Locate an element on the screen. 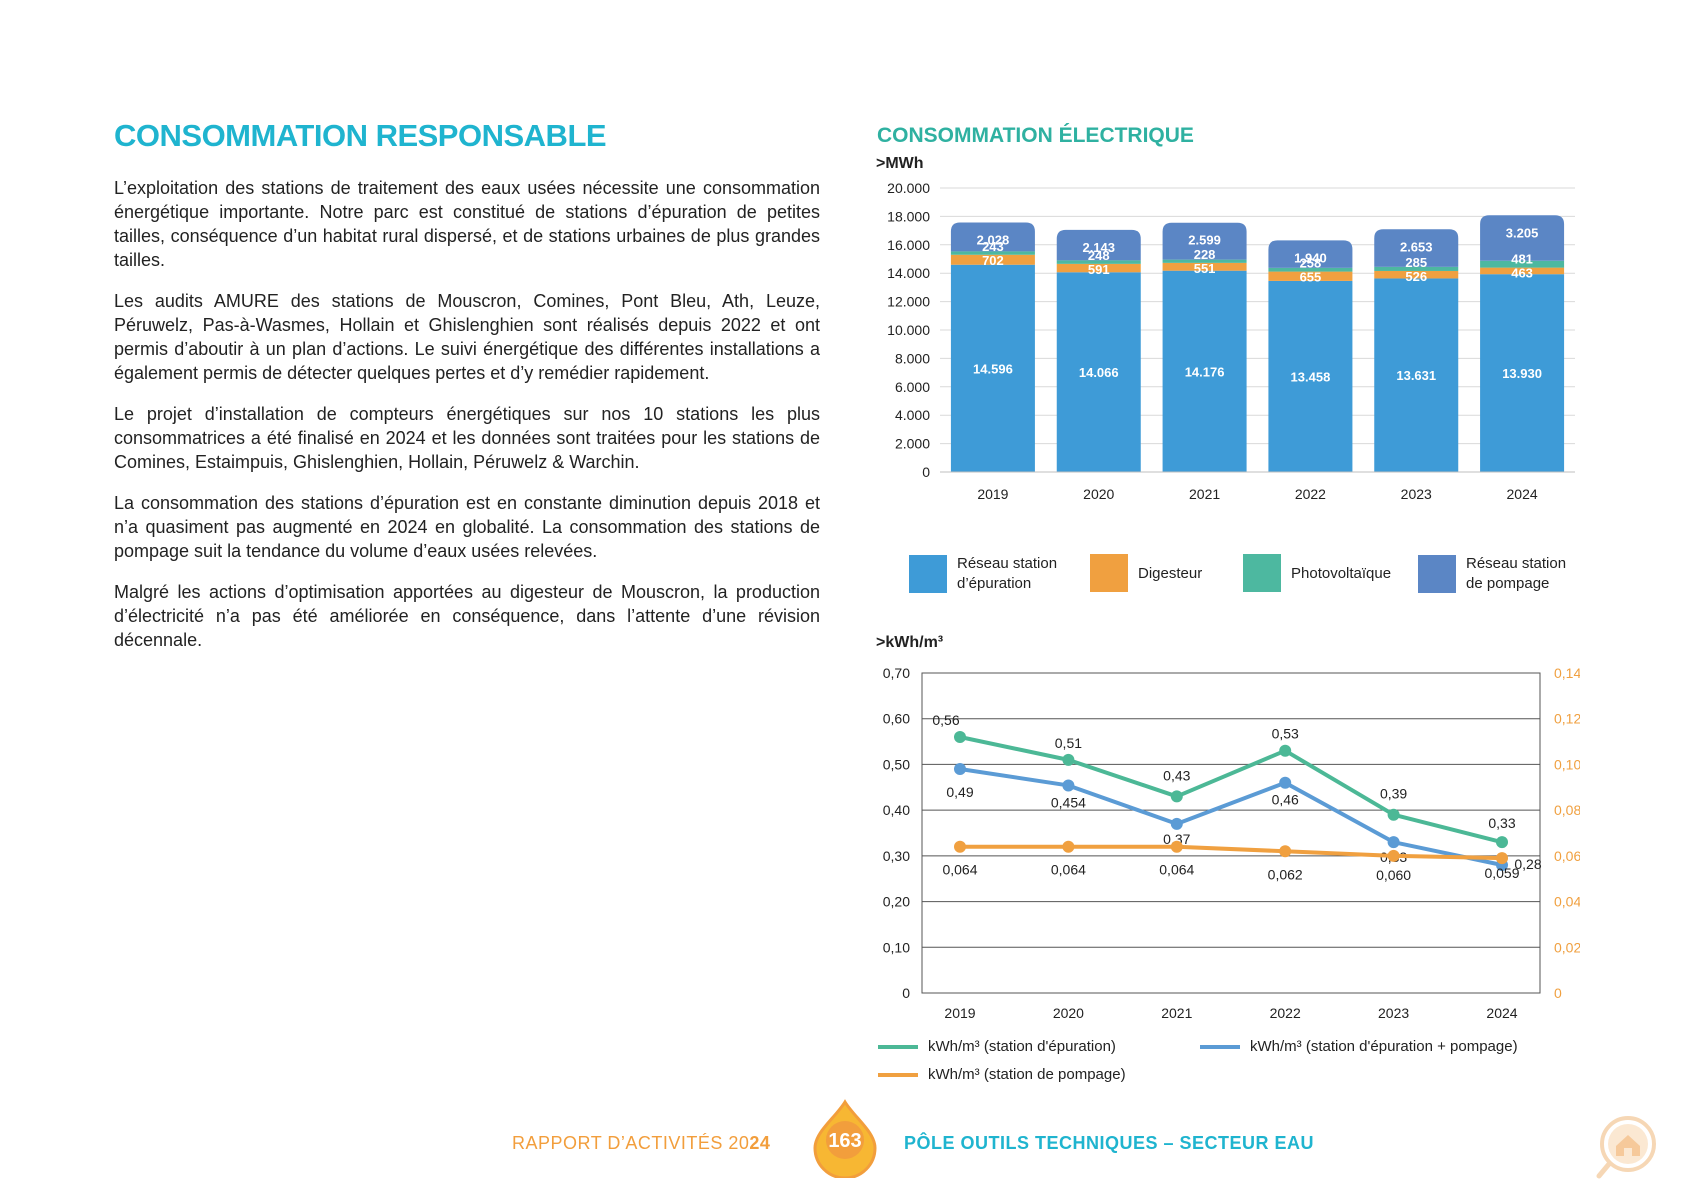  data-label: 655 is located at coordinates (1311, 277).